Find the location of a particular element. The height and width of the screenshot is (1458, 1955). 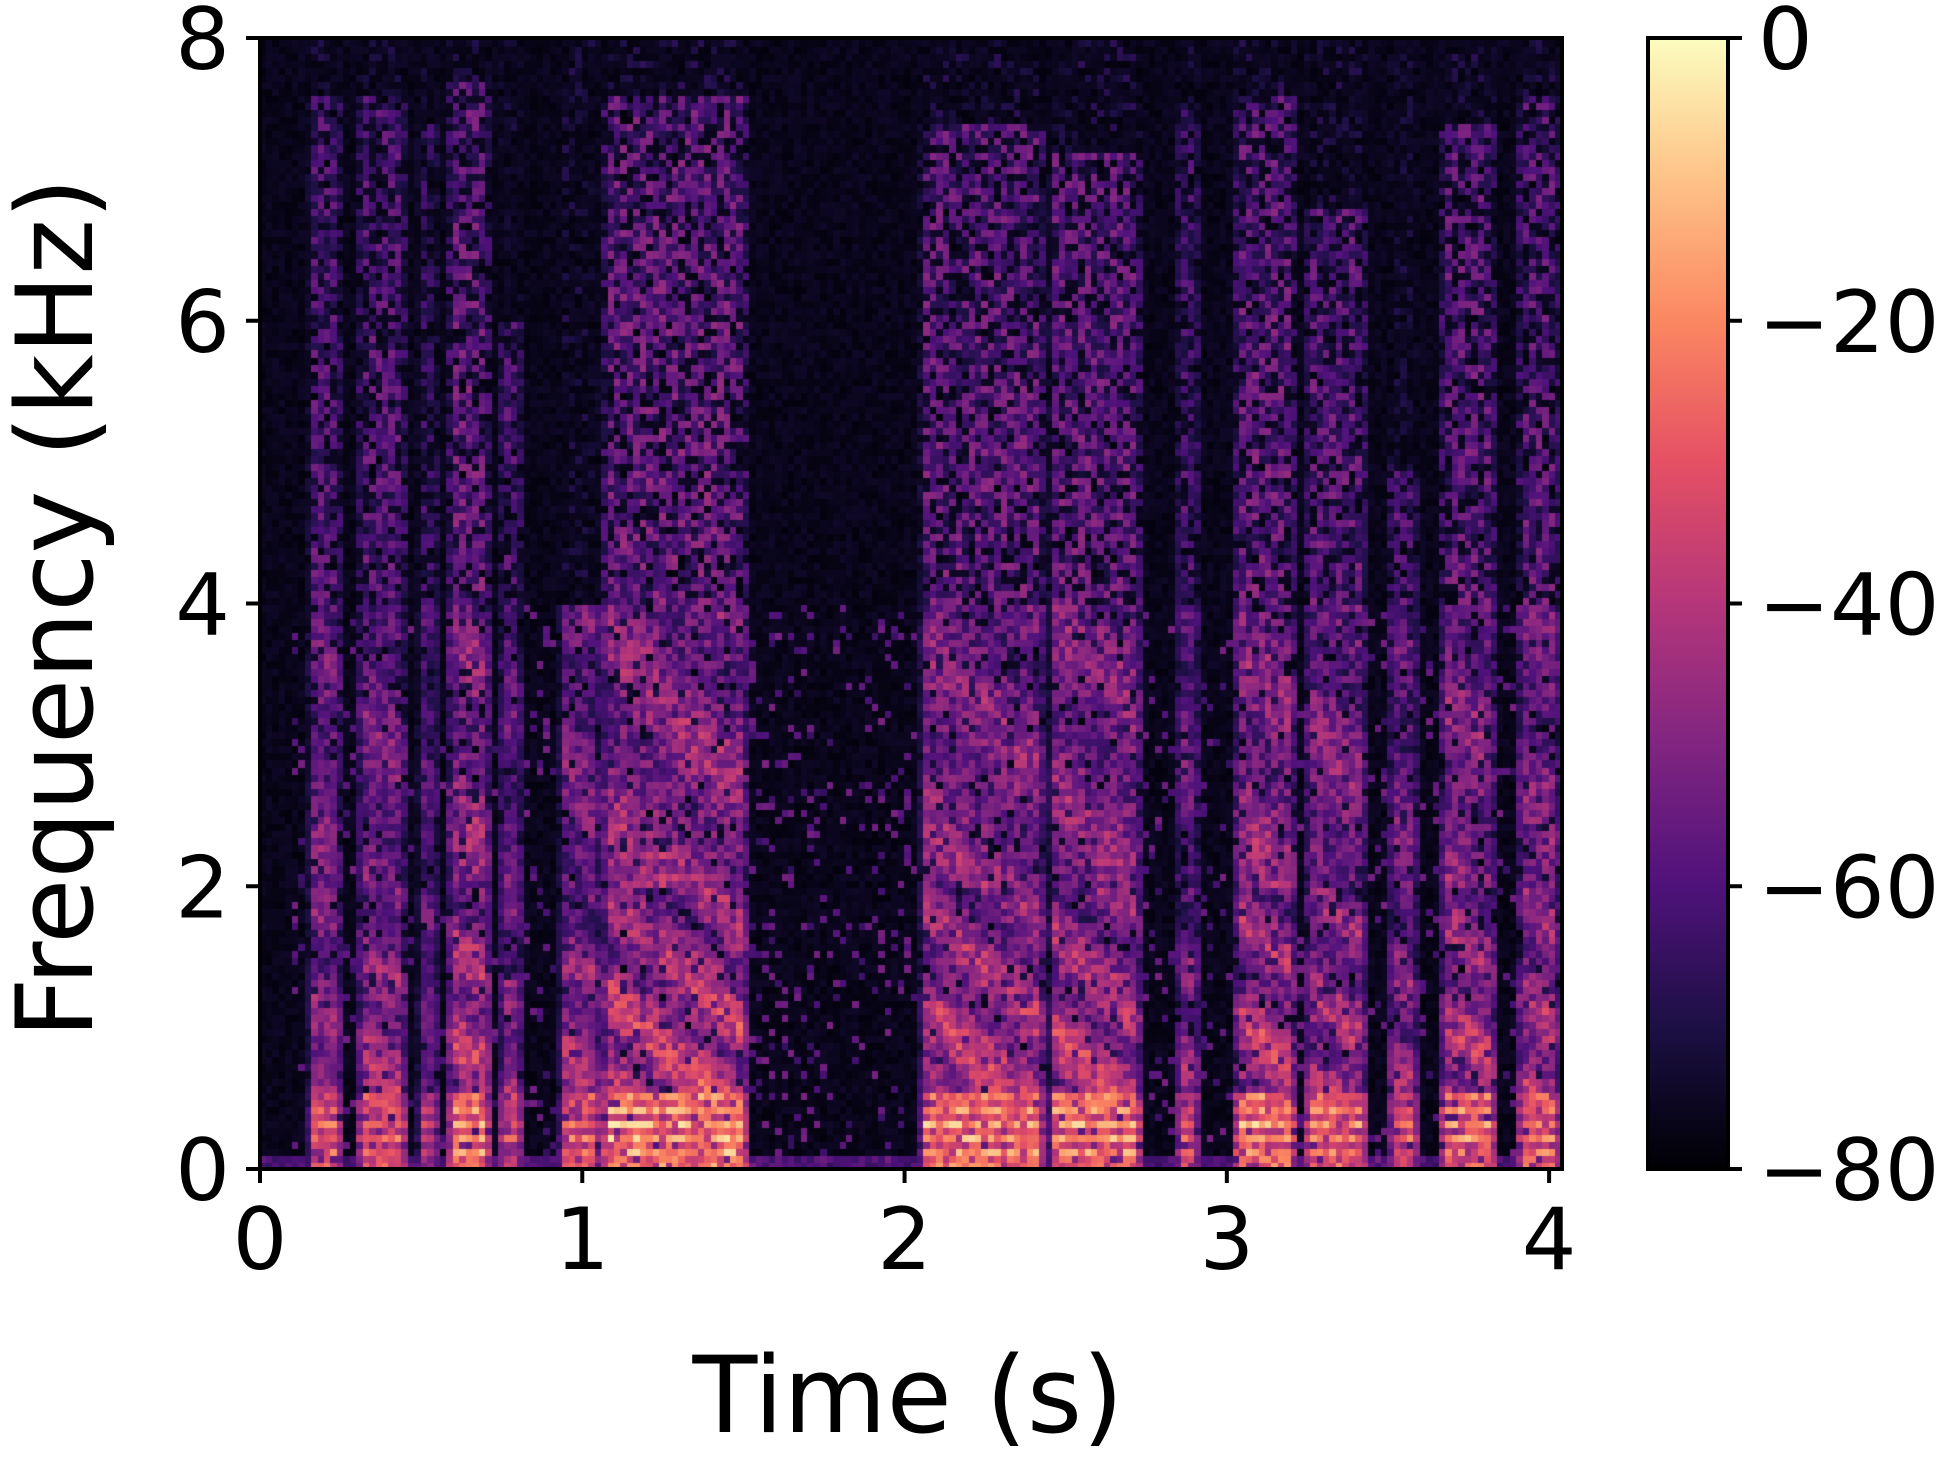

x-tick-label: 4 is located at coordinates (1549, 1240).